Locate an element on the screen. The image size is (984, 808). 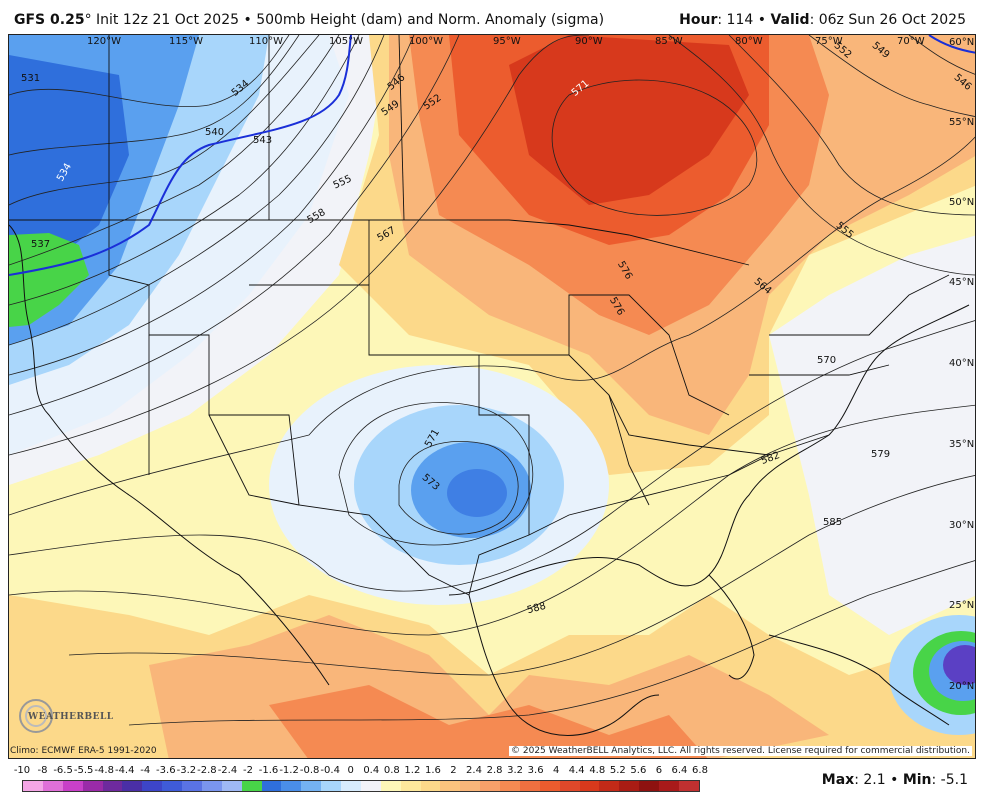
colorbar-tick-label: -4.8 is located at coordinates (104, 770).